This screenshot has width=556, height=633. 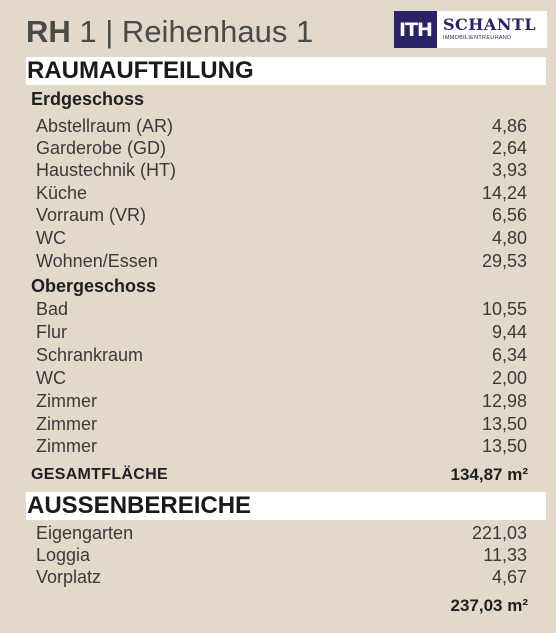 I want to click on room-area: 10,55, so click(x=504, y=309).